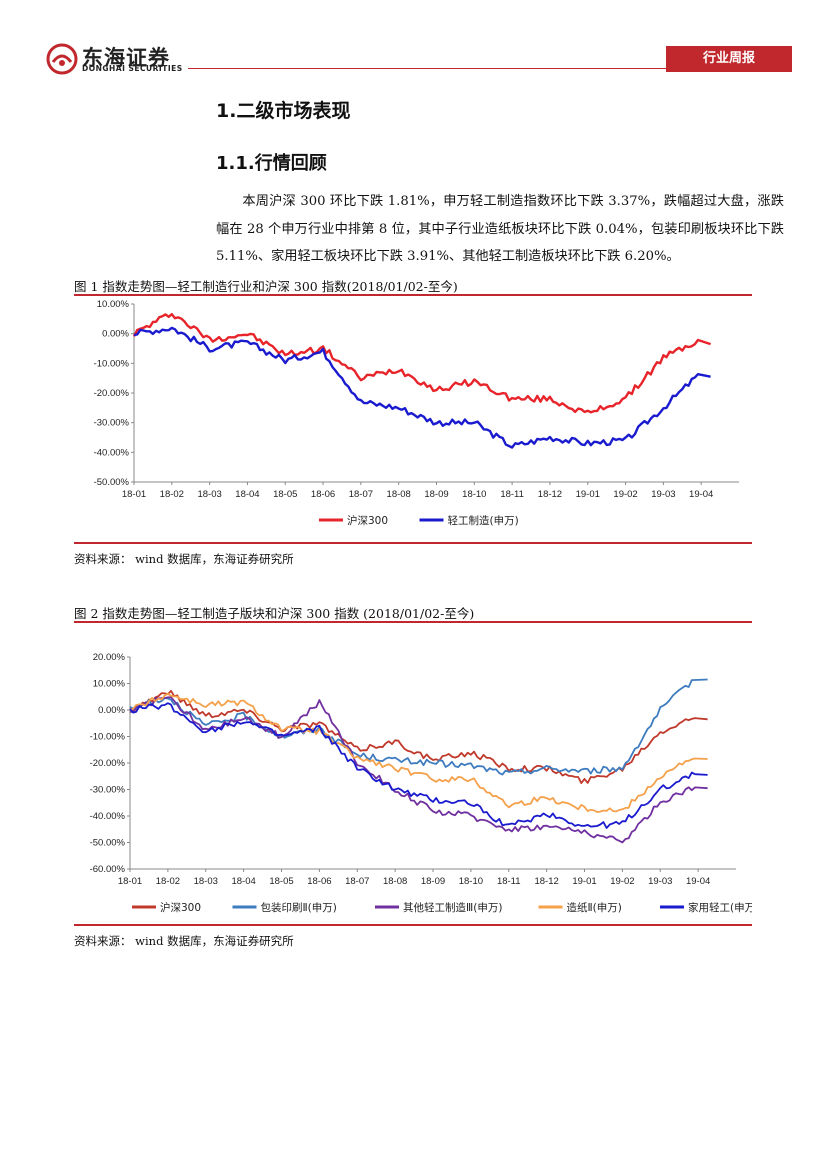 The image size is (827, 1170). Describe the element at coordinates (452, 907) in the screenshot. I see `legend-label: 其他轻工制造Ⅲ(申万)` at that location.